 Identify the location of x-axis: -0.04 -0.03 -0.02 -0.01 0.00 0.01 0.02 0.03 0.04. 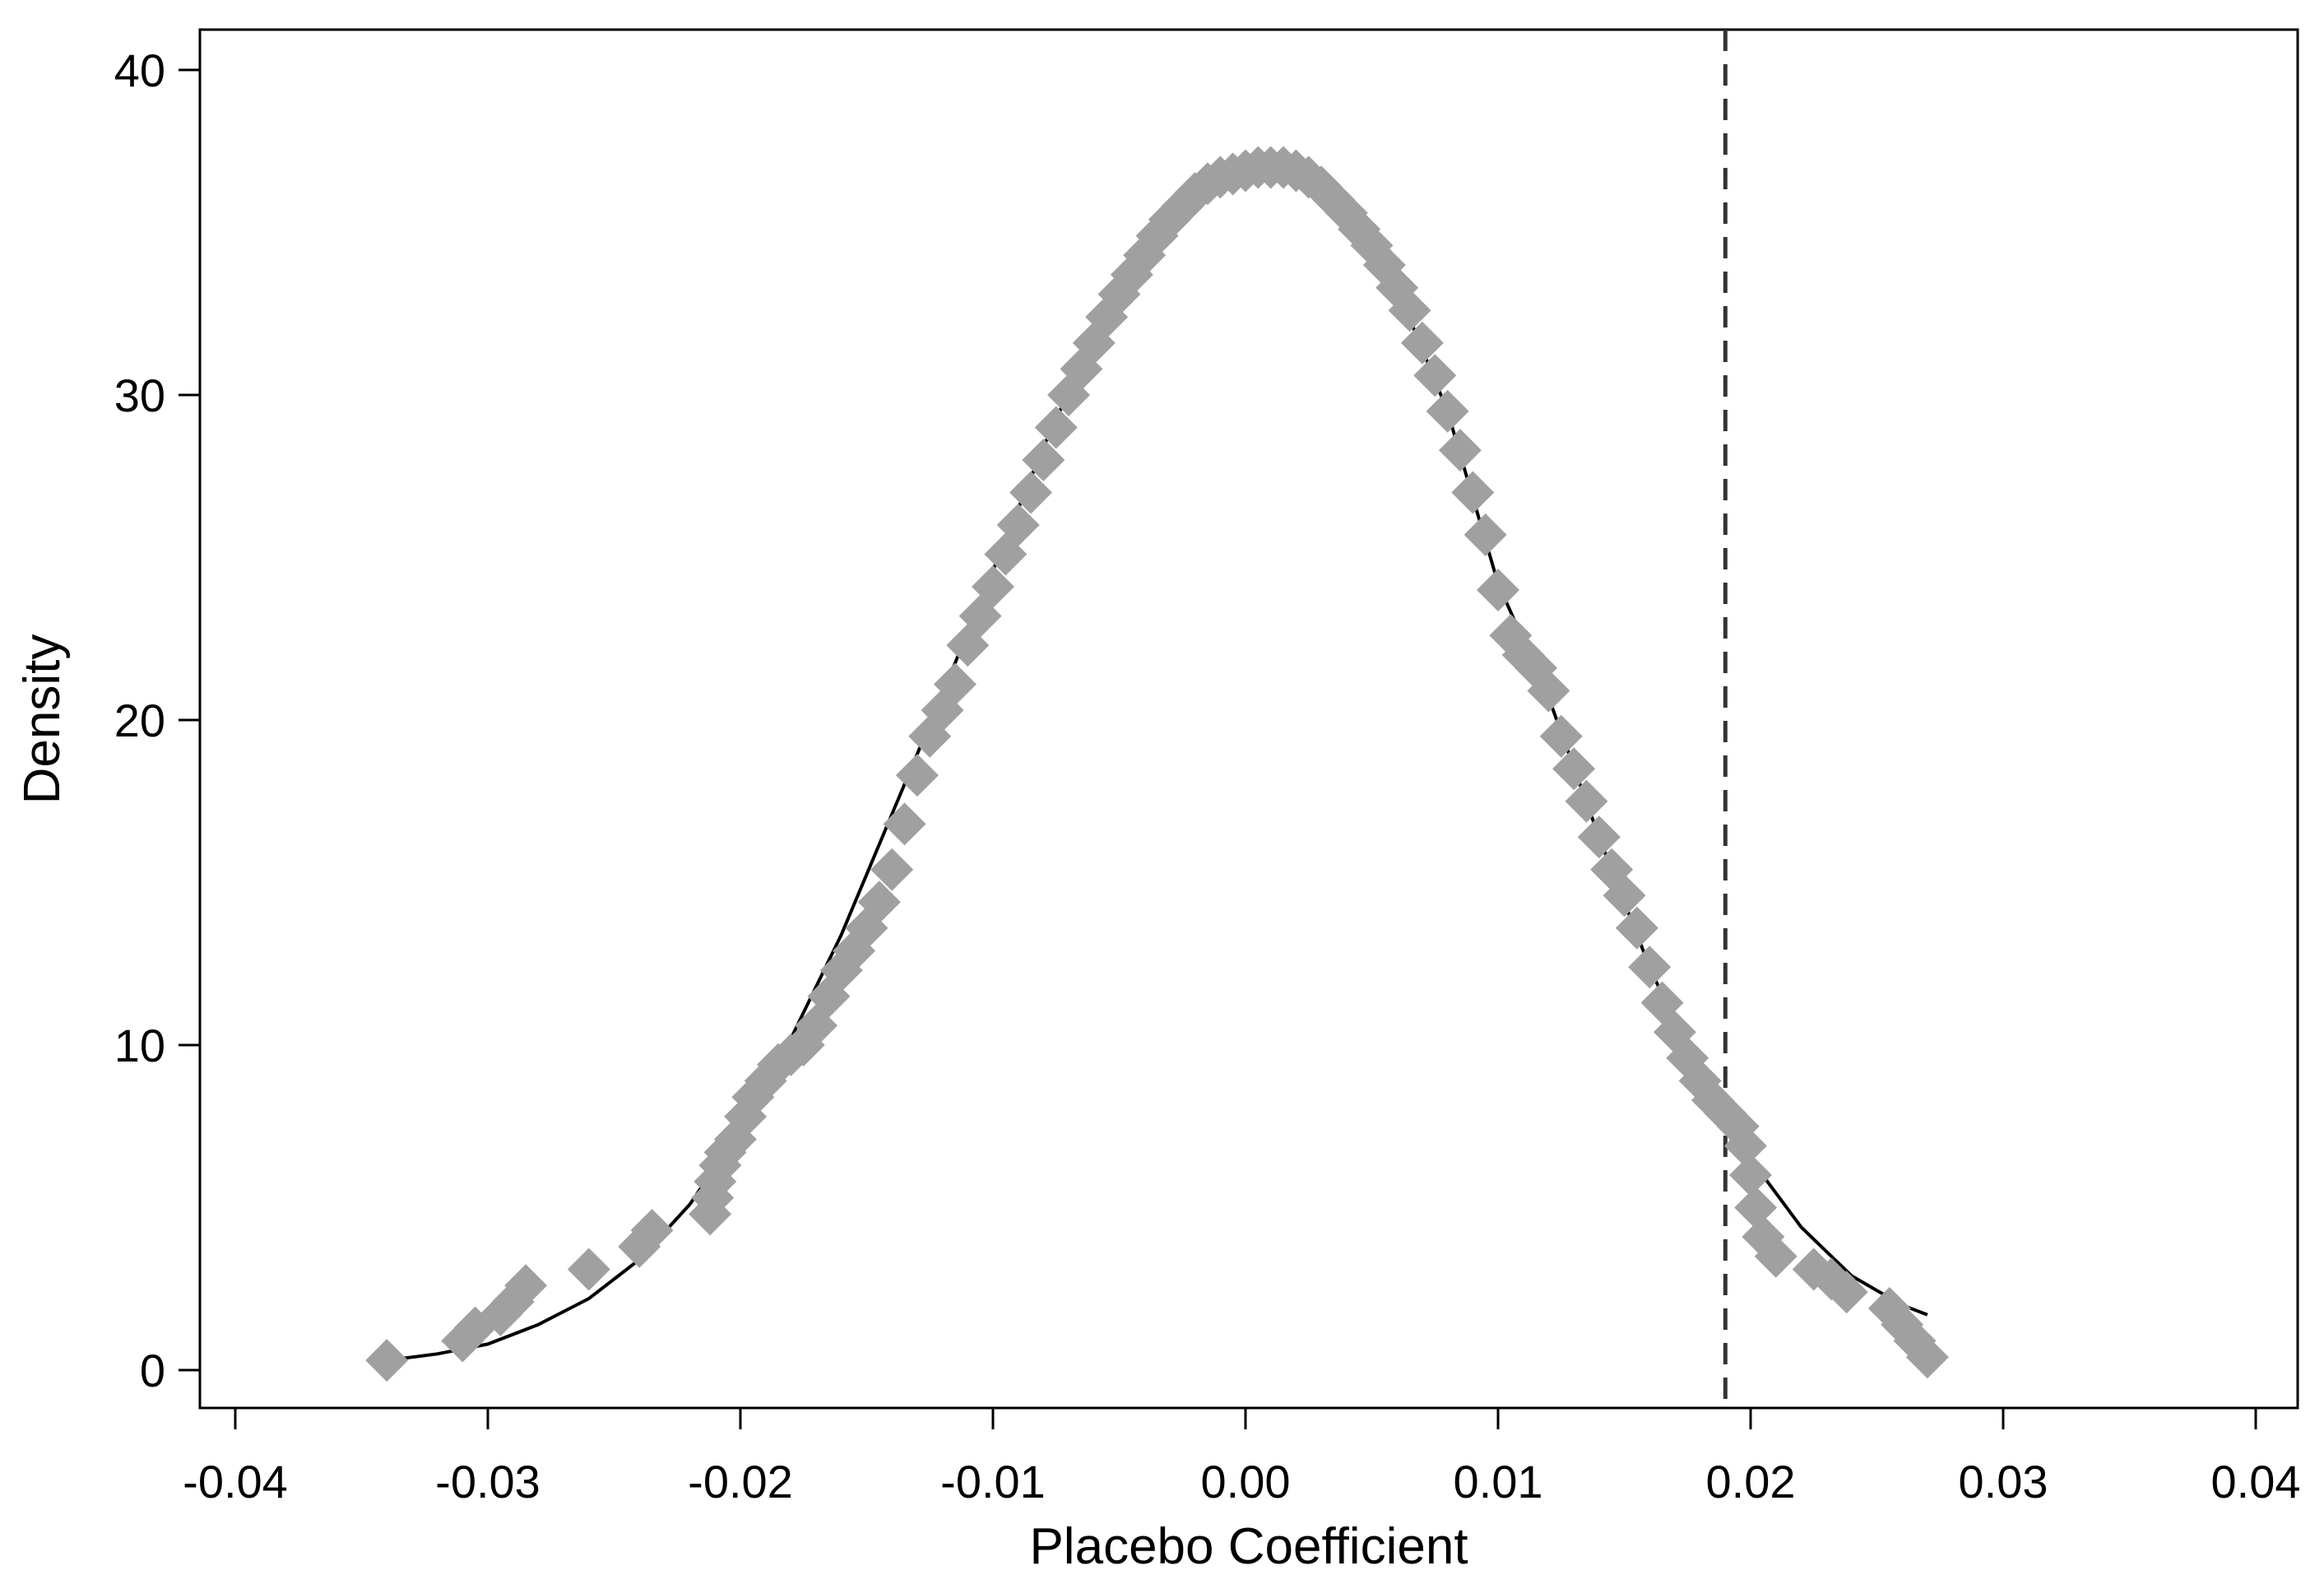
(1242, 1458).